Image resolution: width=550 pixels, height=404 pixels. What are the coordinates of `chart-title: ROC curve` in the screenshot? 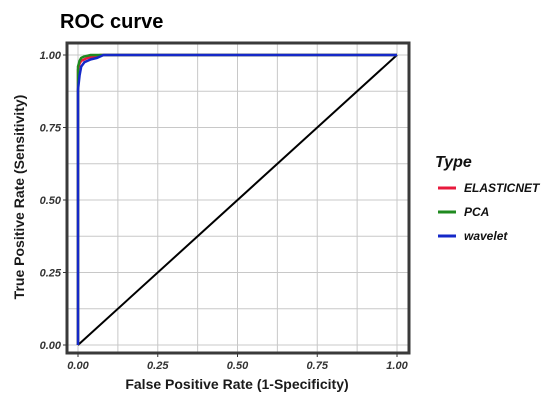 It's located at (111, 22).